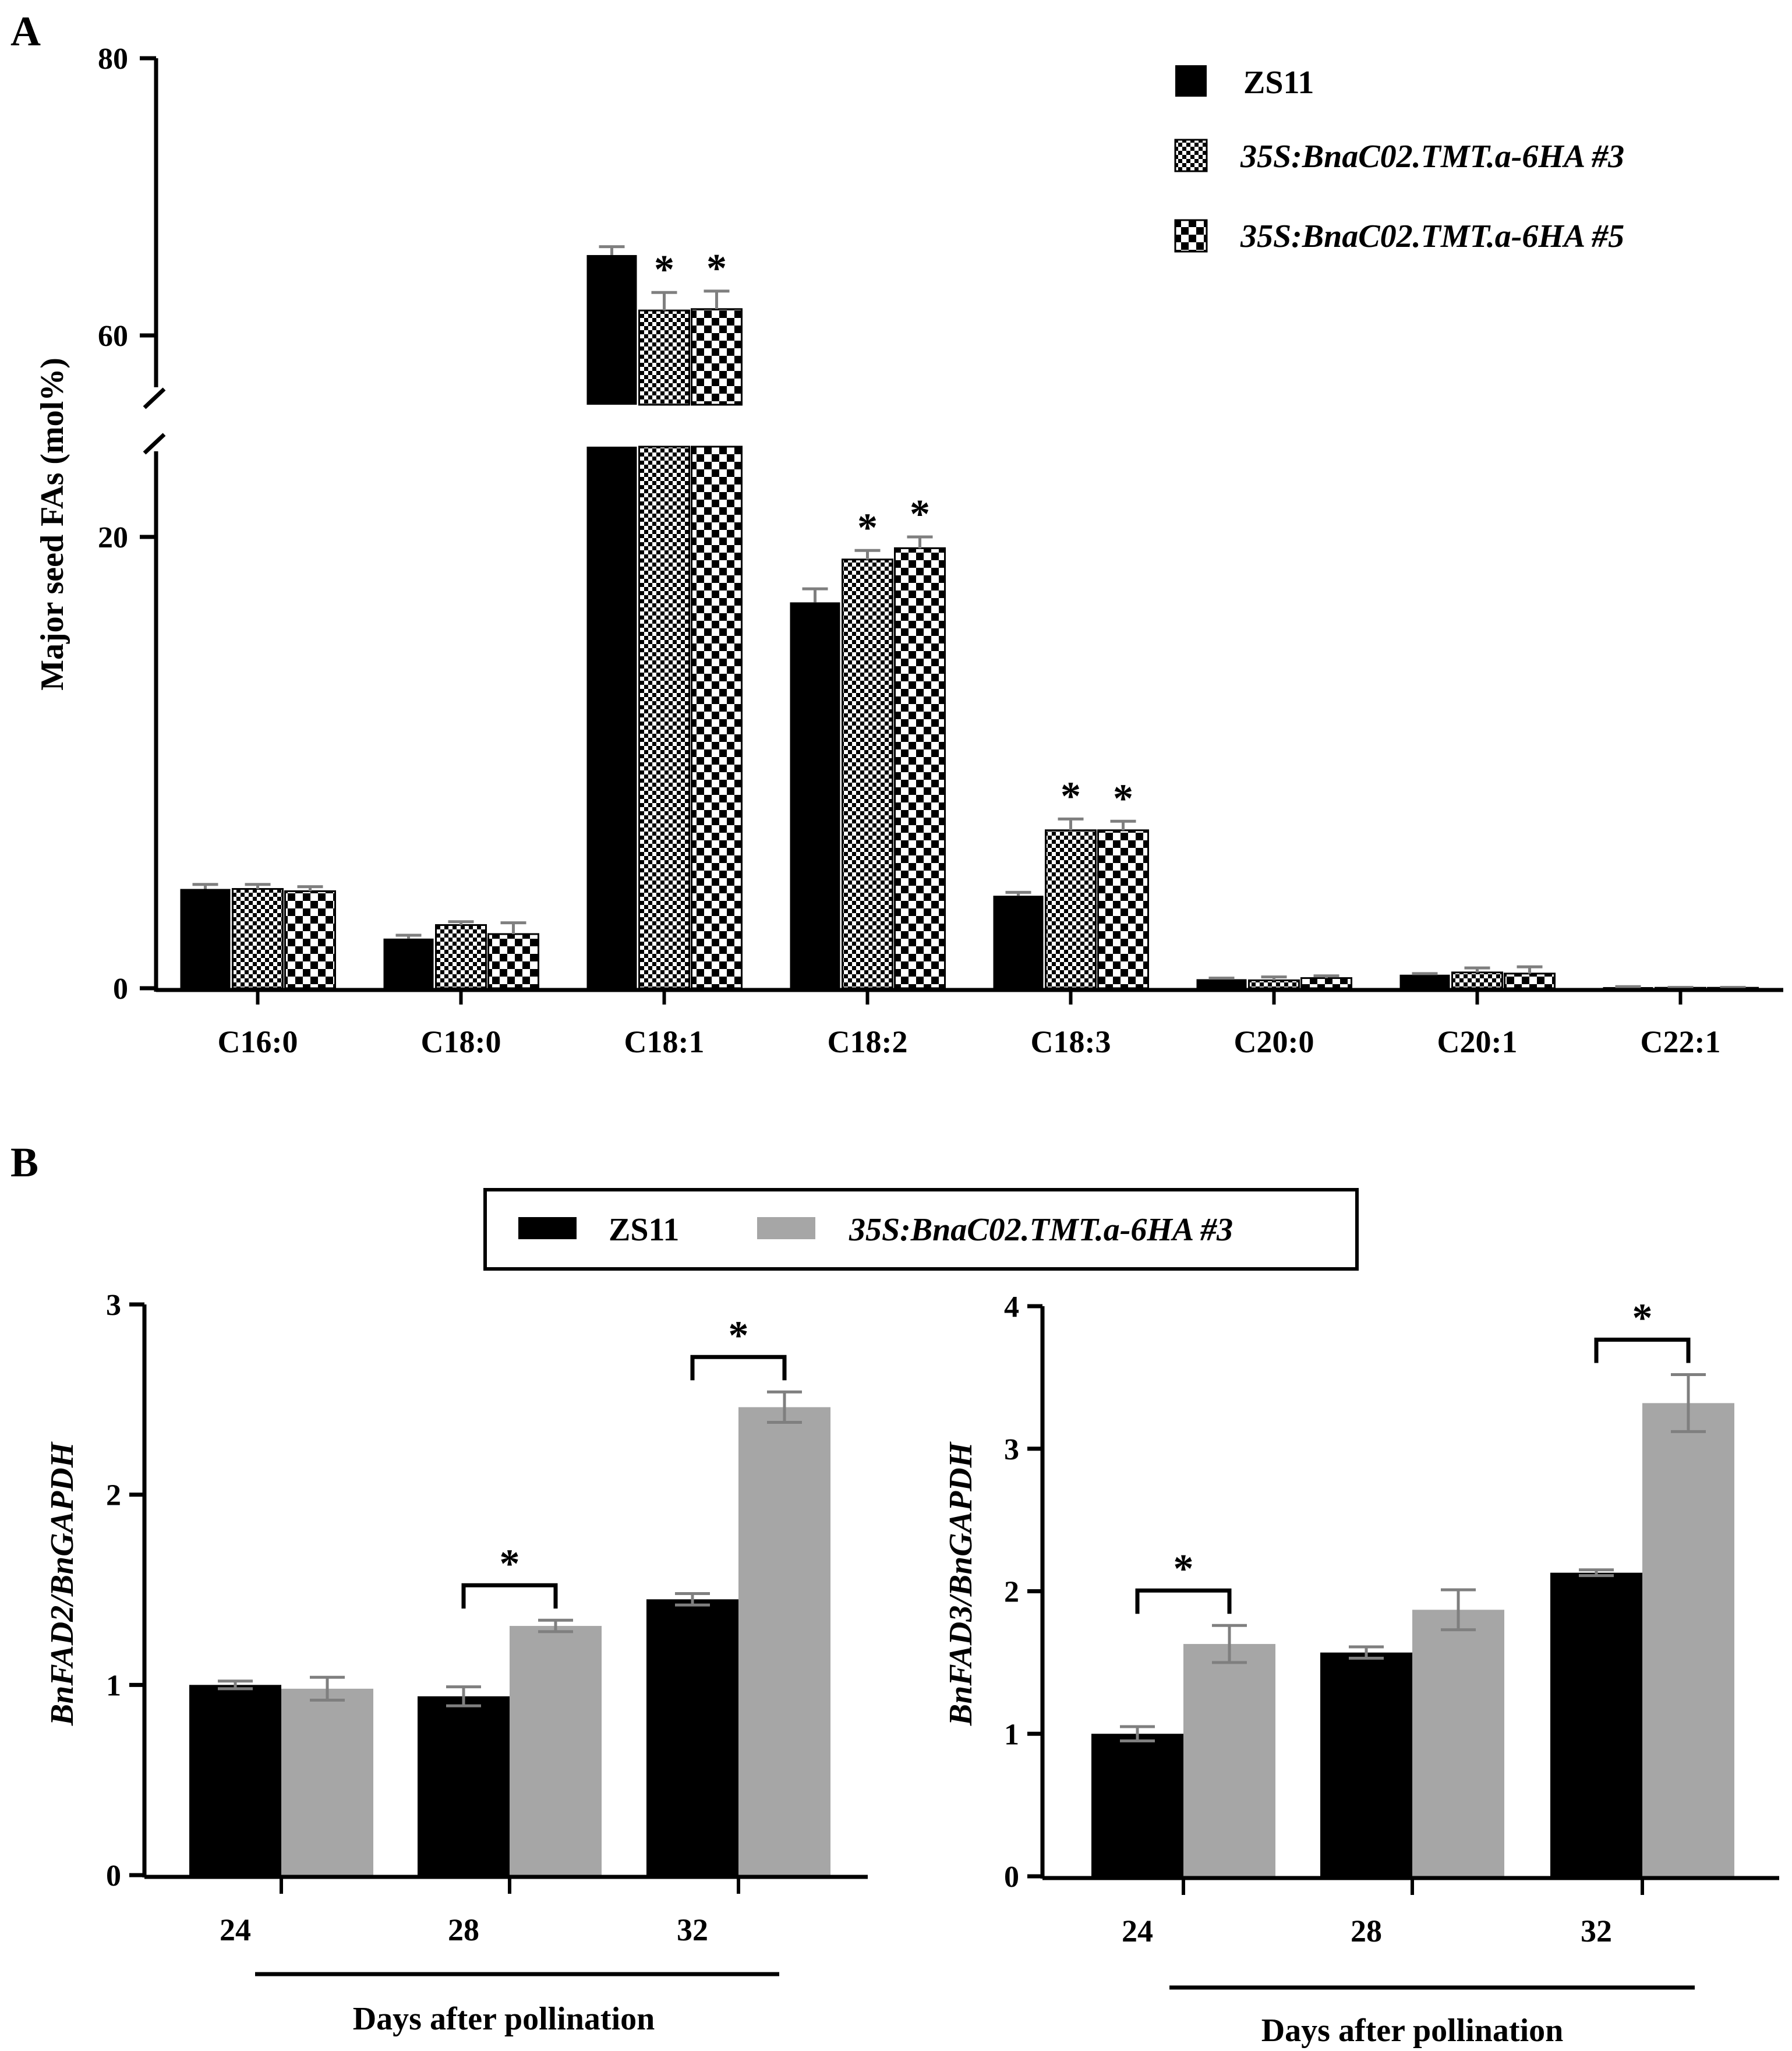 This screenshot has height=2051, width=1792. Describe the element at coordinates (52, 524) in the screenshot. I see `chart-a-ylabel: Major seed FAs (mol%)` at that location.